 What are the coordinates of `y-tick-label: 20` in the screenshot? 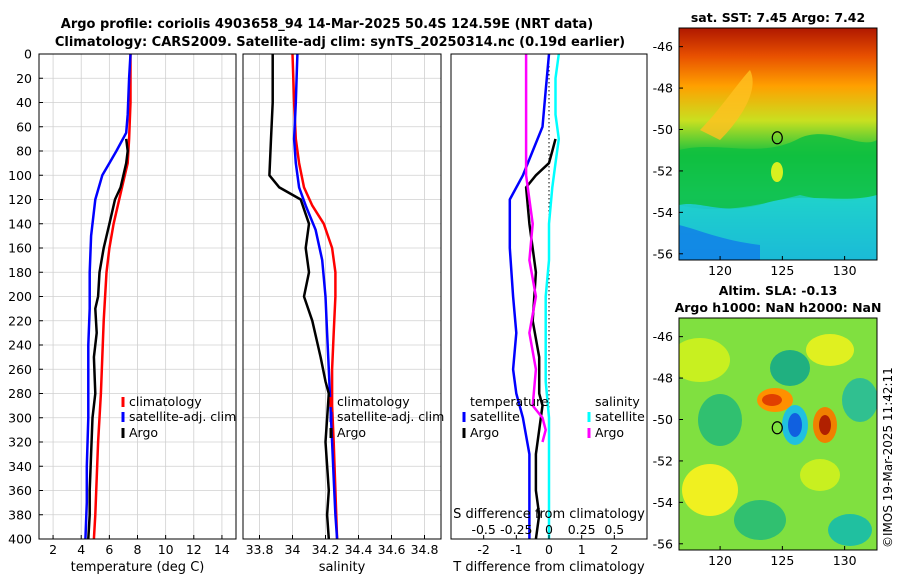 It's located at (24, 78).